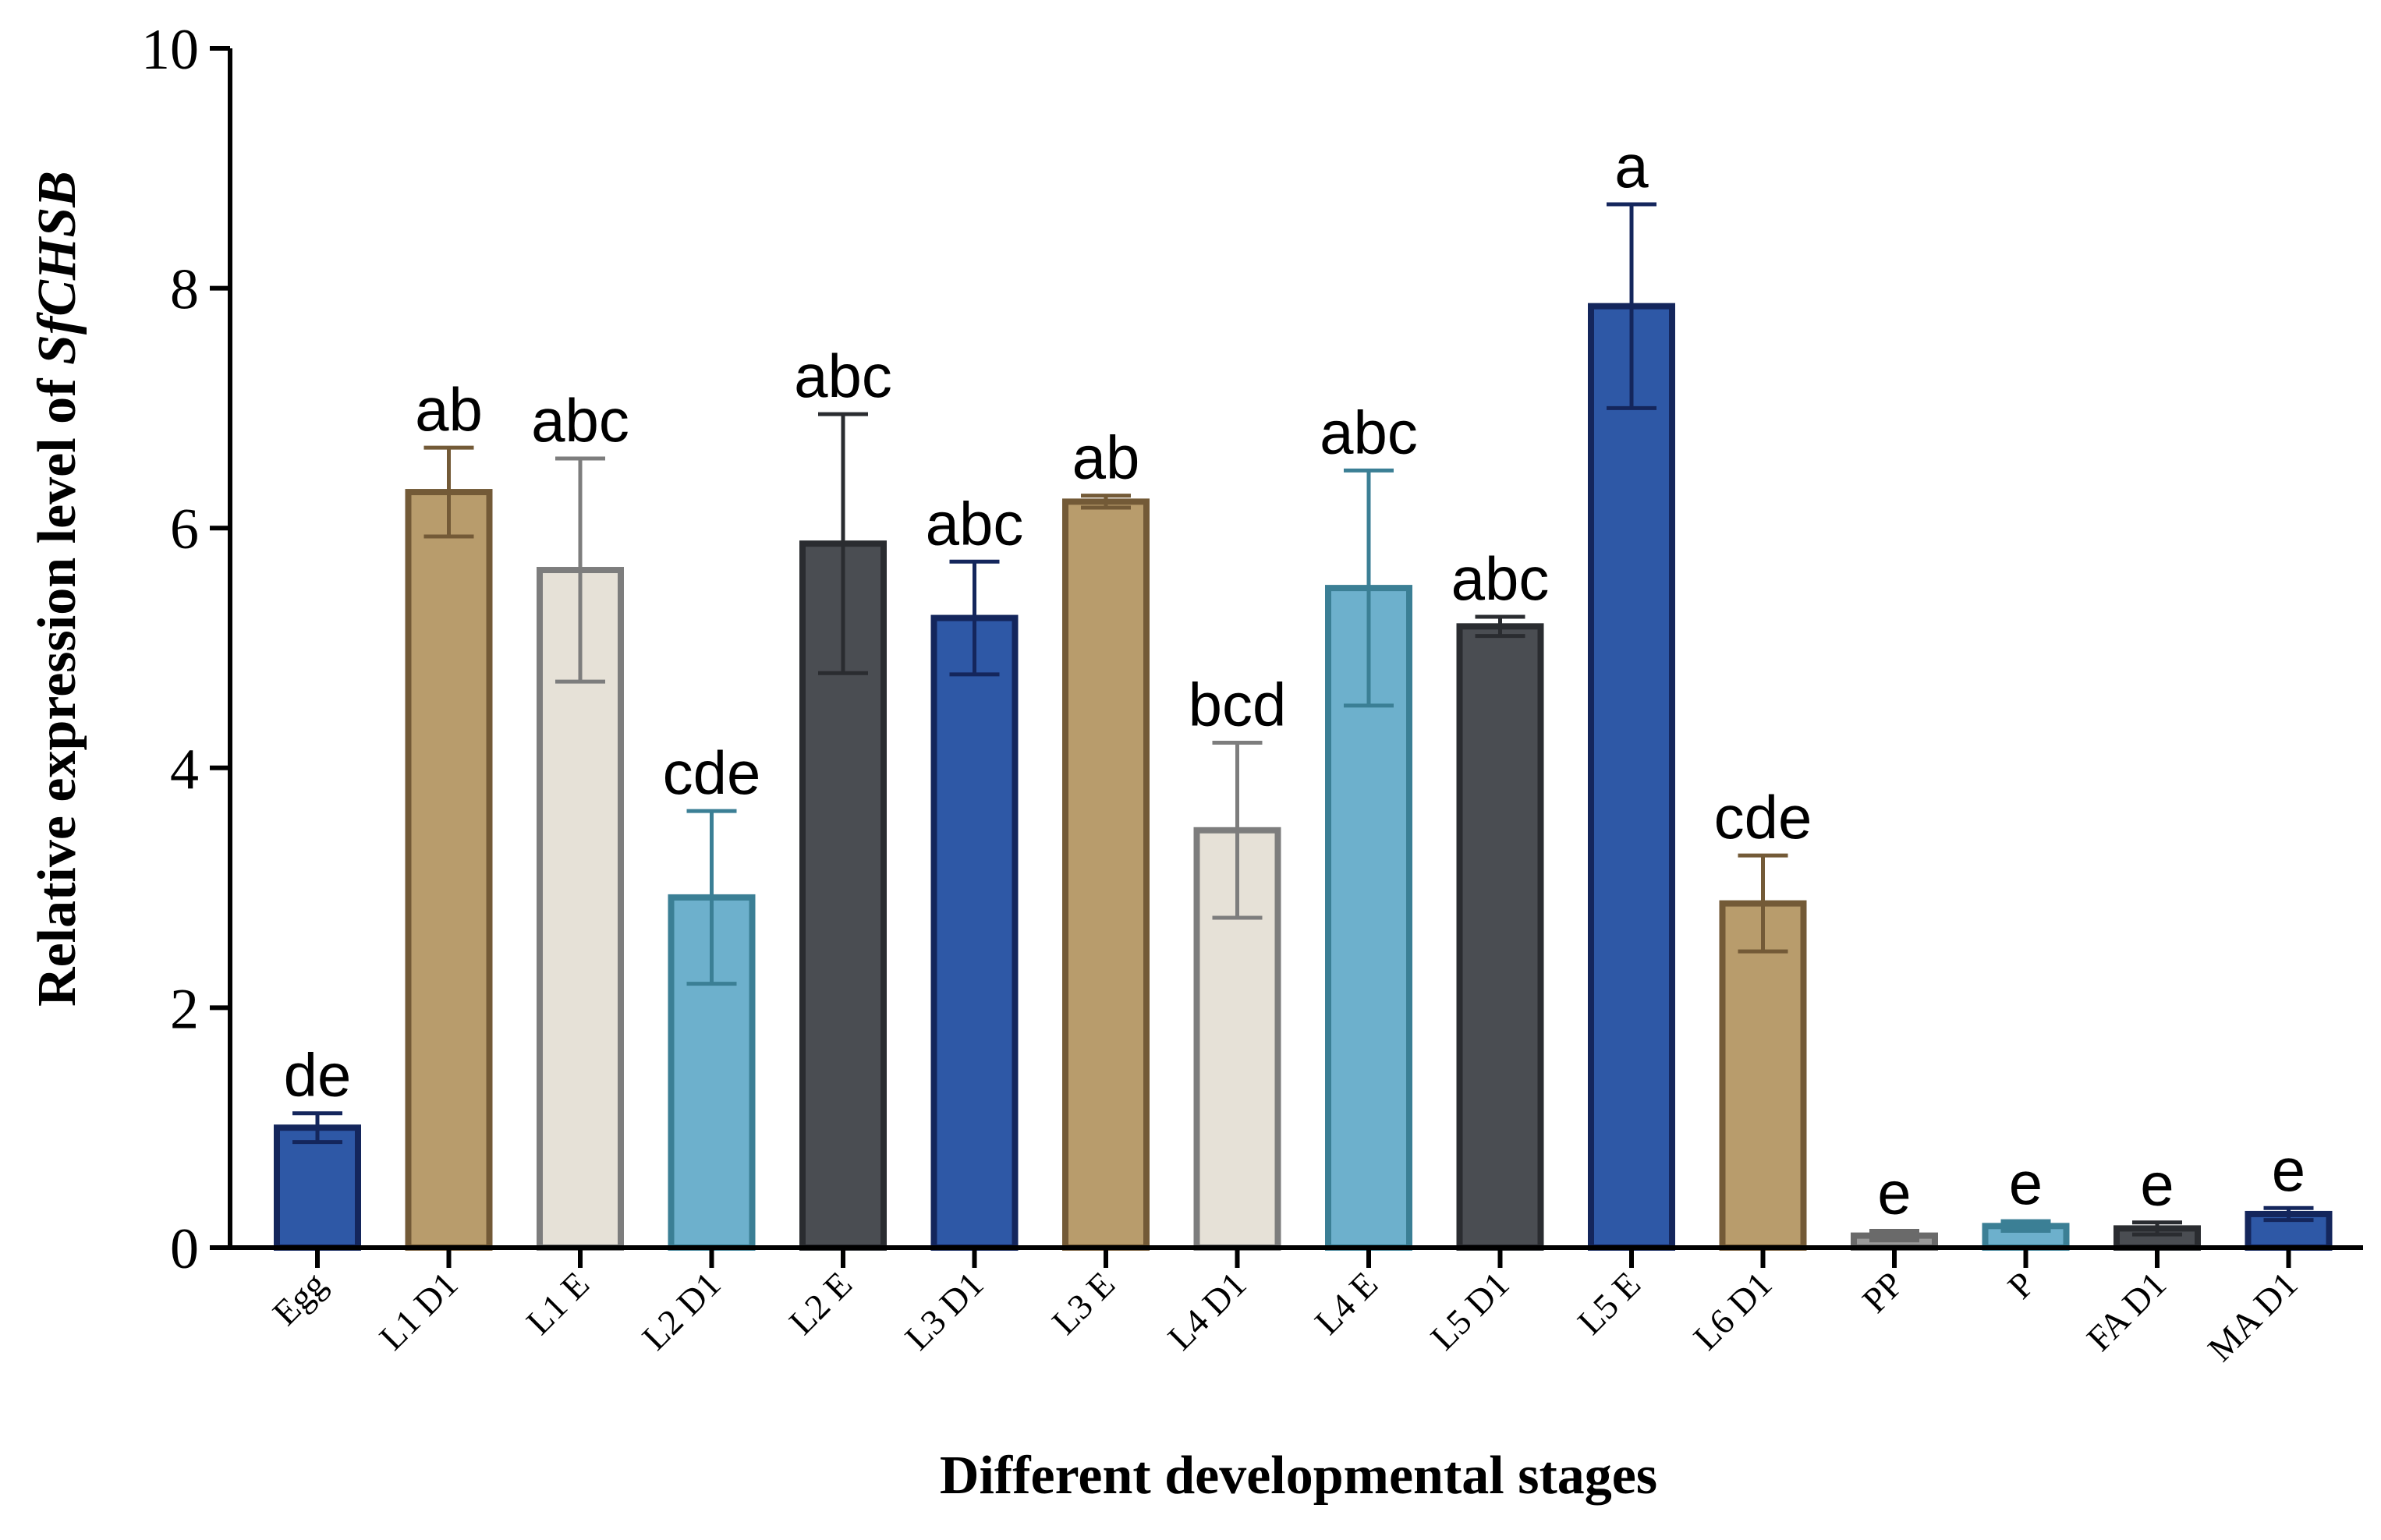 The image size is (2381, 1540). I want to click on x-tick-label: L6 D1, so click(1732, 1311).